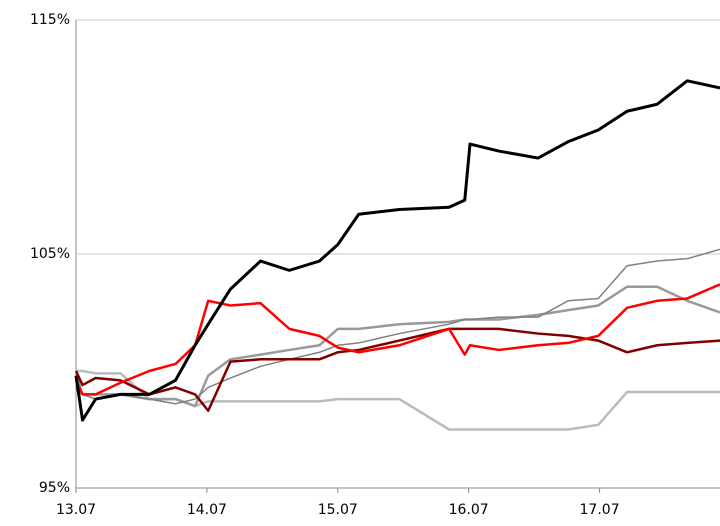 This screenshot has height=526, width=720. I want to click on x-tick-label: 17.07, so click(600, 510).